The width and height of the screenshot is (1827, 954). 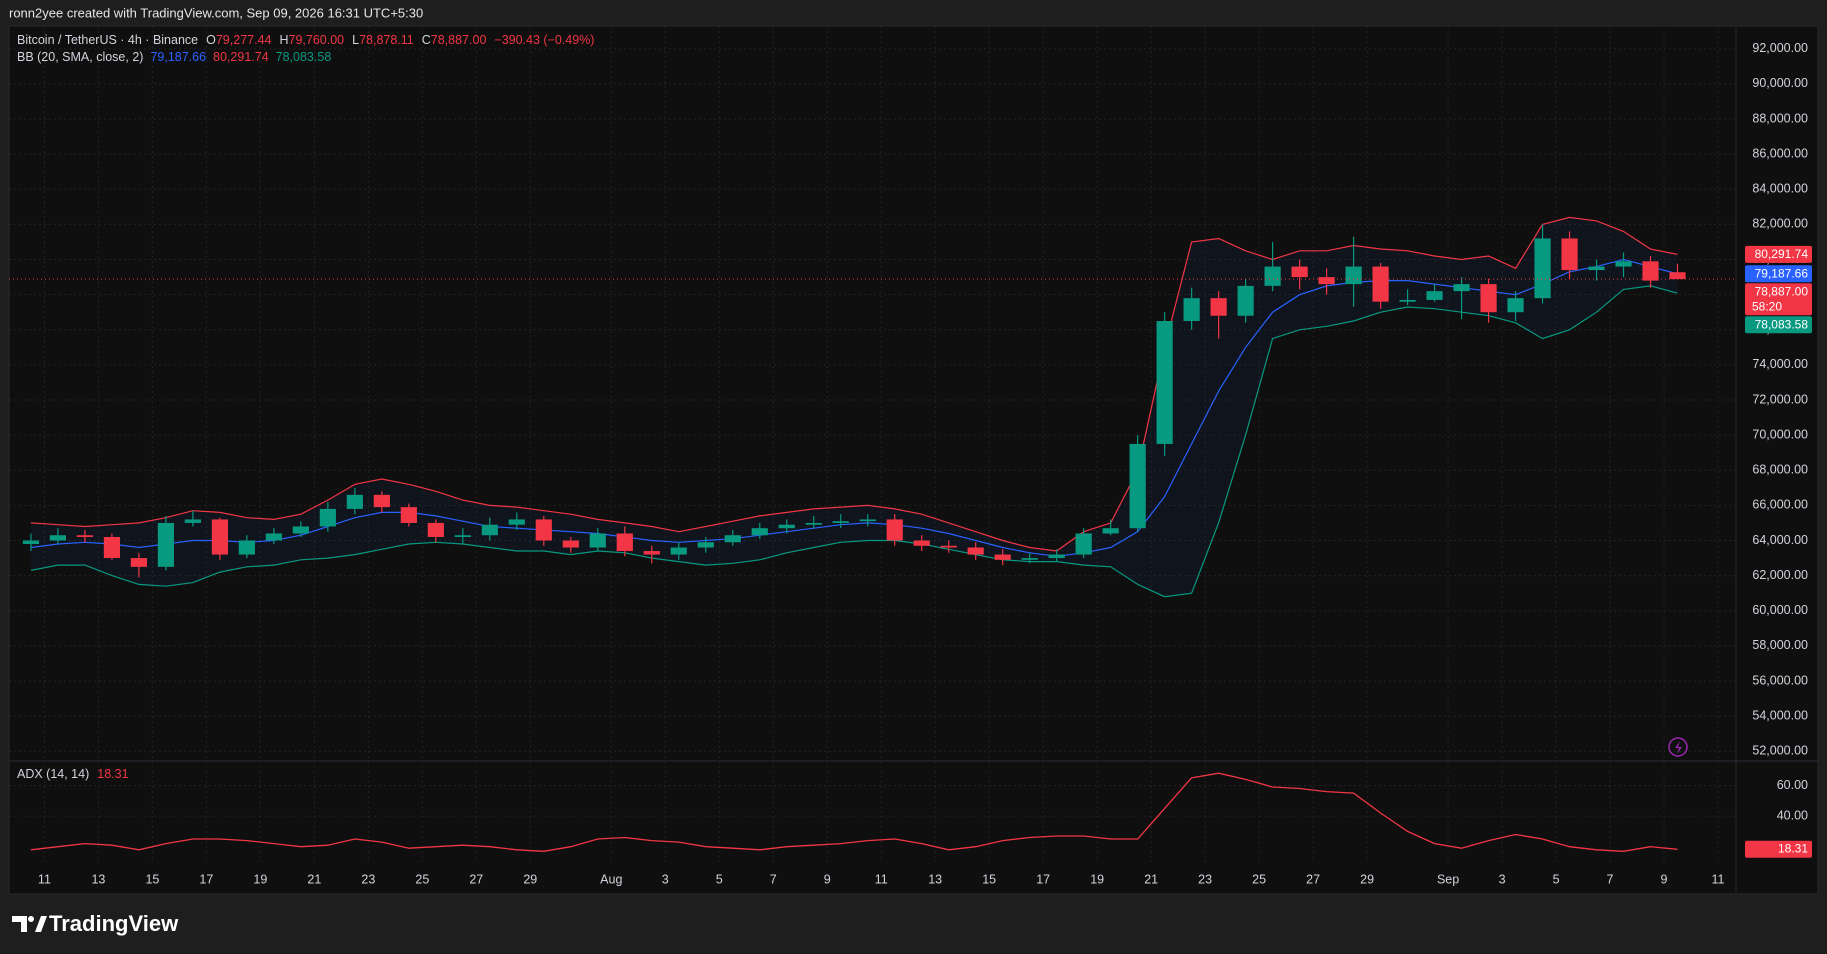 I want to click on adx-value: 18.31, so click(x=112, y=774).